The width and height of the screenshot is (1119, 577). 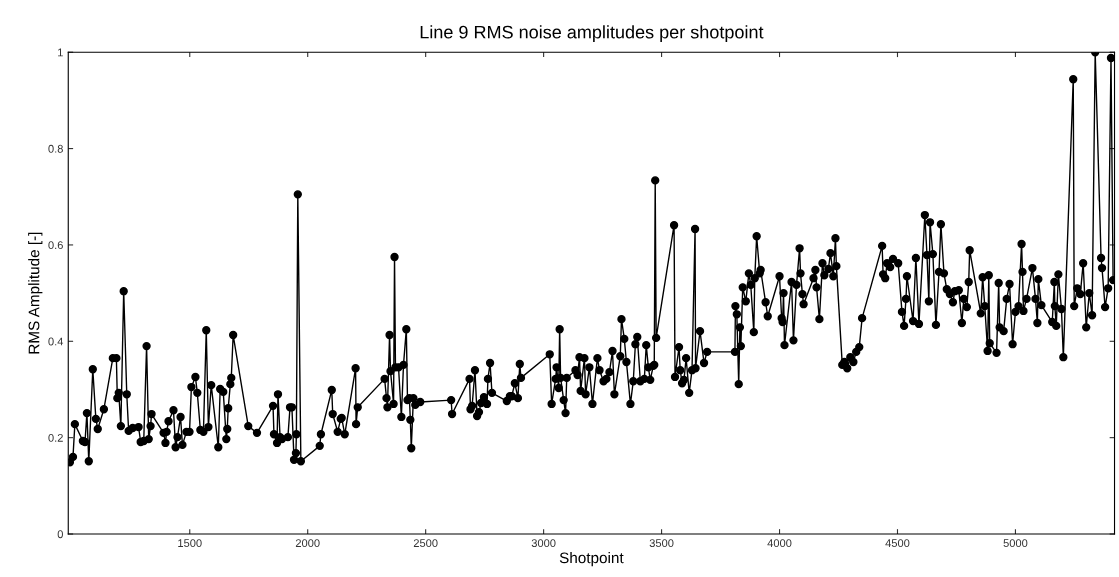 I want to click on x-tick-label: 1500, so click(x=190, y=543).